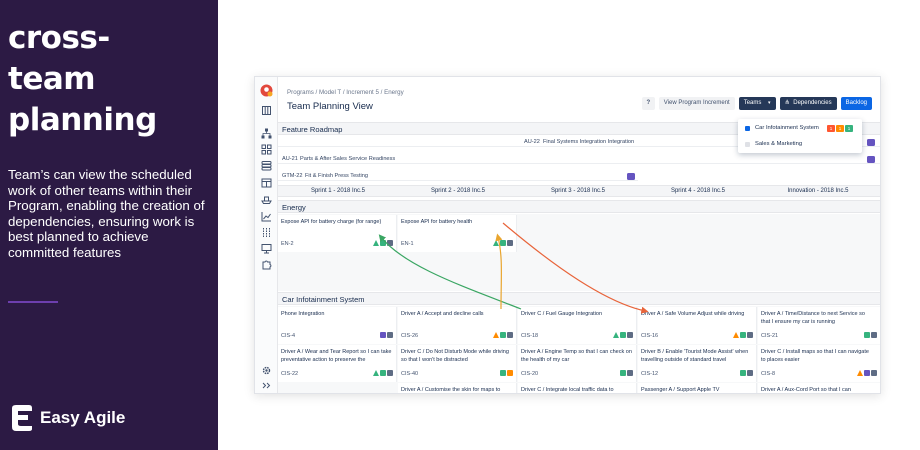  Describe the element at coordinates (338, 191) in the screenshot. I see `sprint-header: Sprint 1 - 2018 Inc.5` at that location.